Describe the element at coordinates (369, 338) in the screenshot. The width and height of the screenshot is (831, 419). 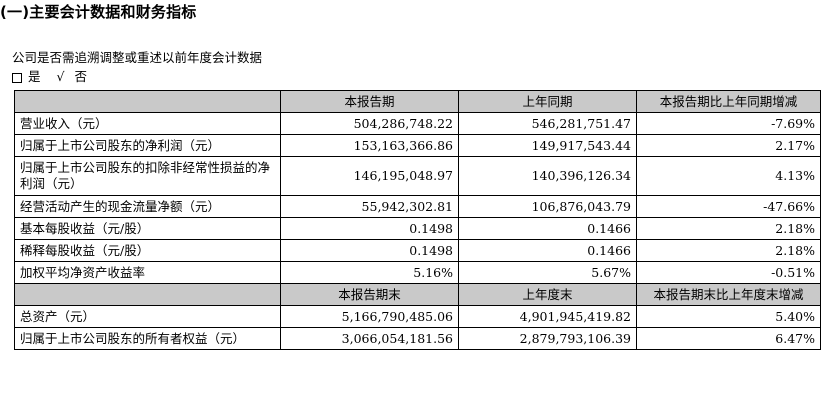
I see `period-end-value: 3,066,054,181.56` at that location.